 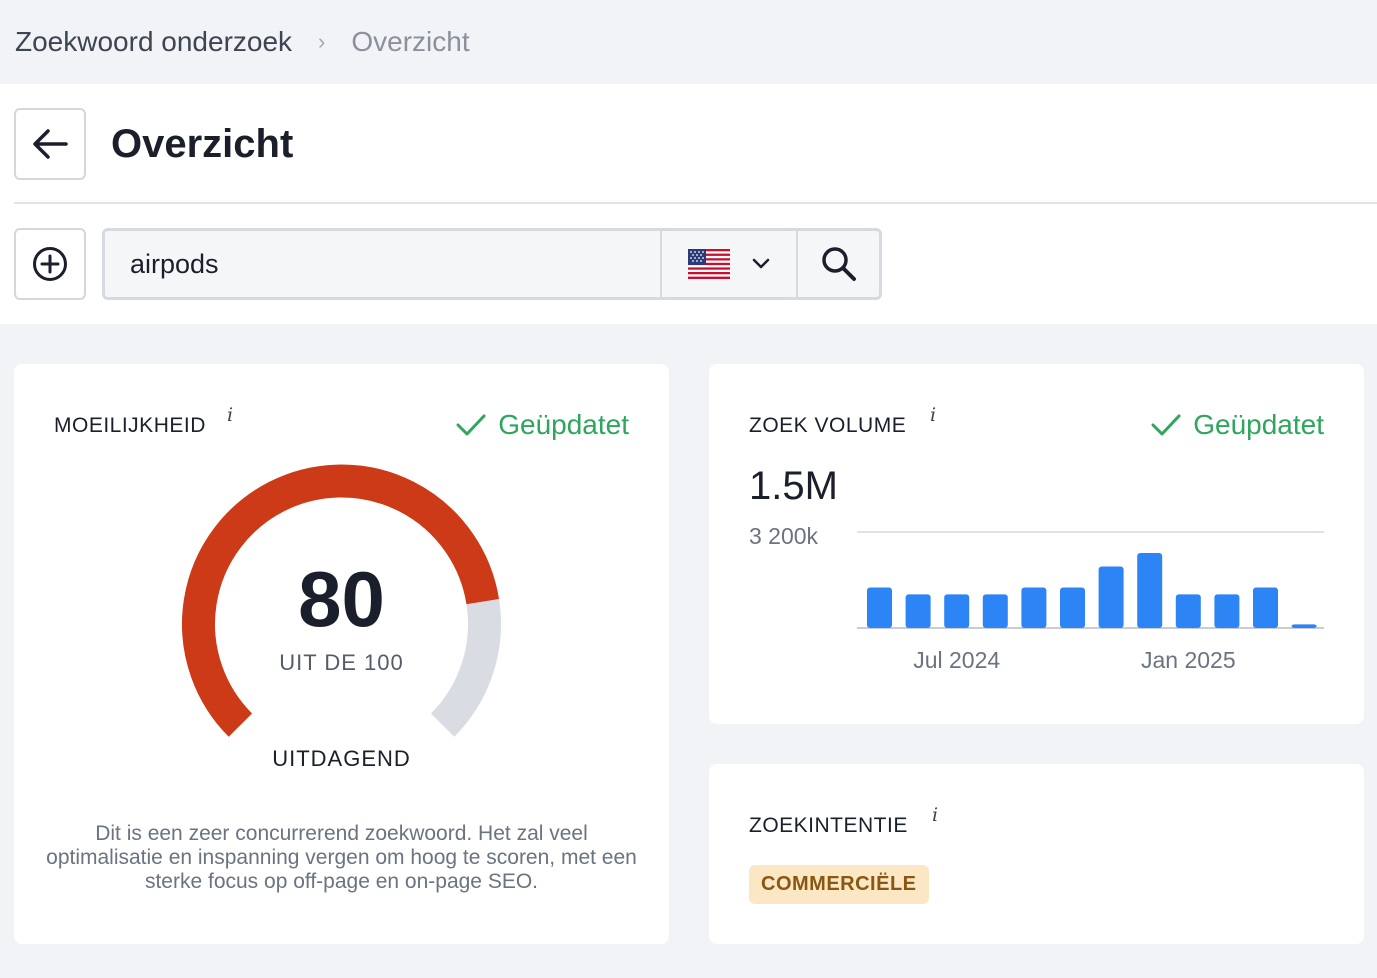 I want to click on gauge-fill, so click(x=341, y=600).